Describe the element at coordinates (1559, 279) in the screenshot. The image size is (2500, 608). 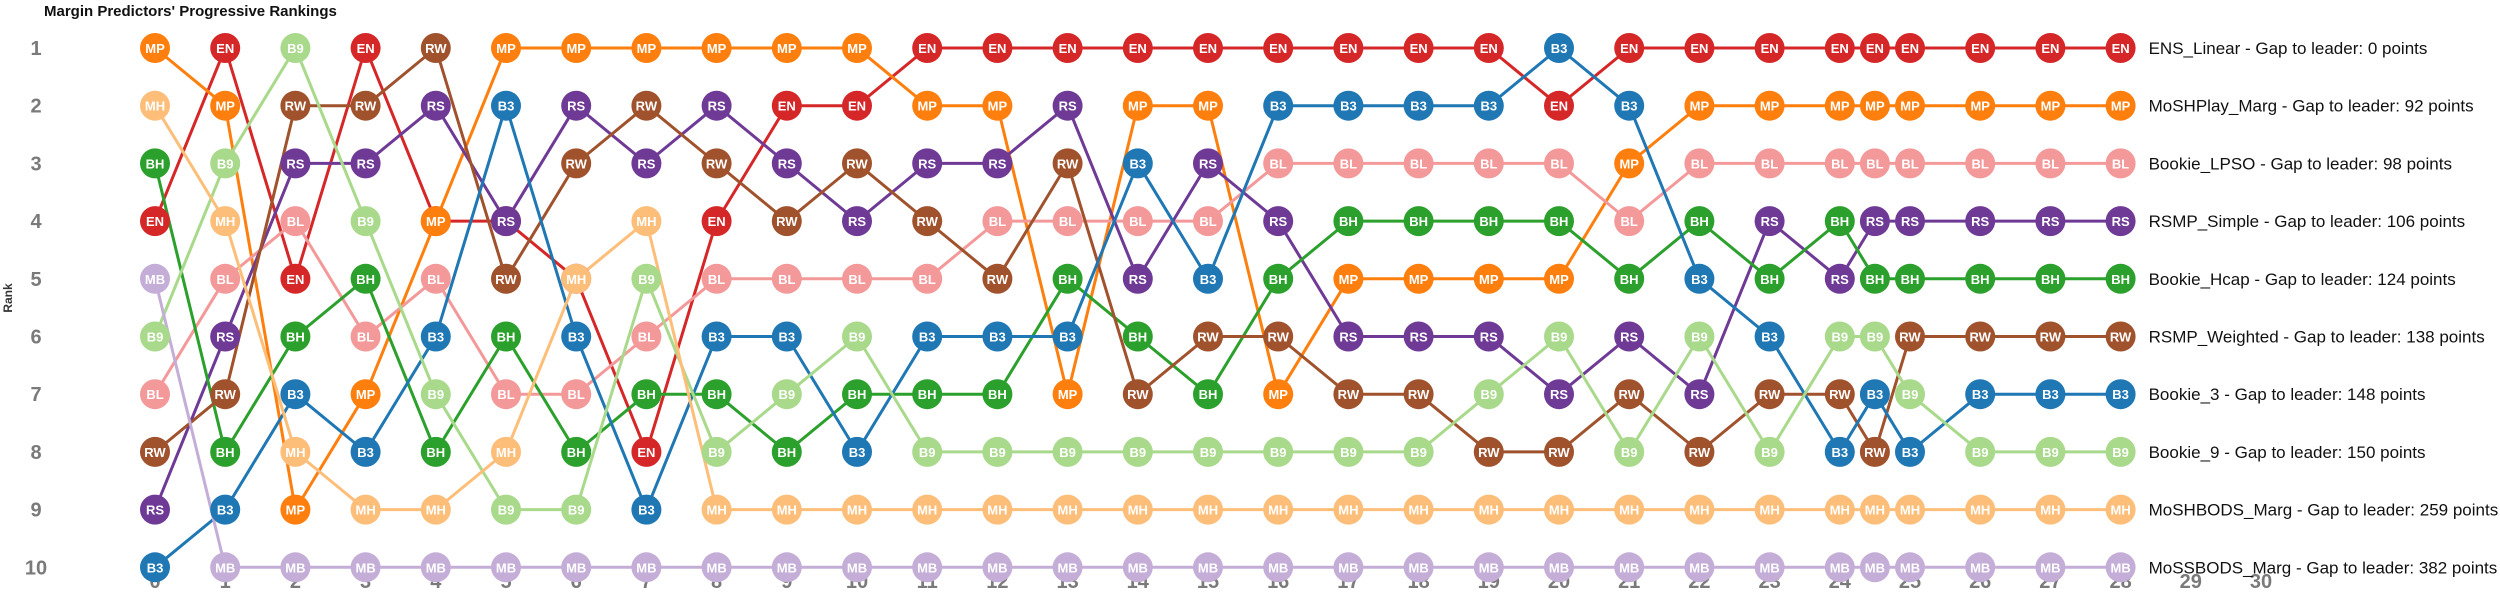
I see `point-label: MP` at that location.